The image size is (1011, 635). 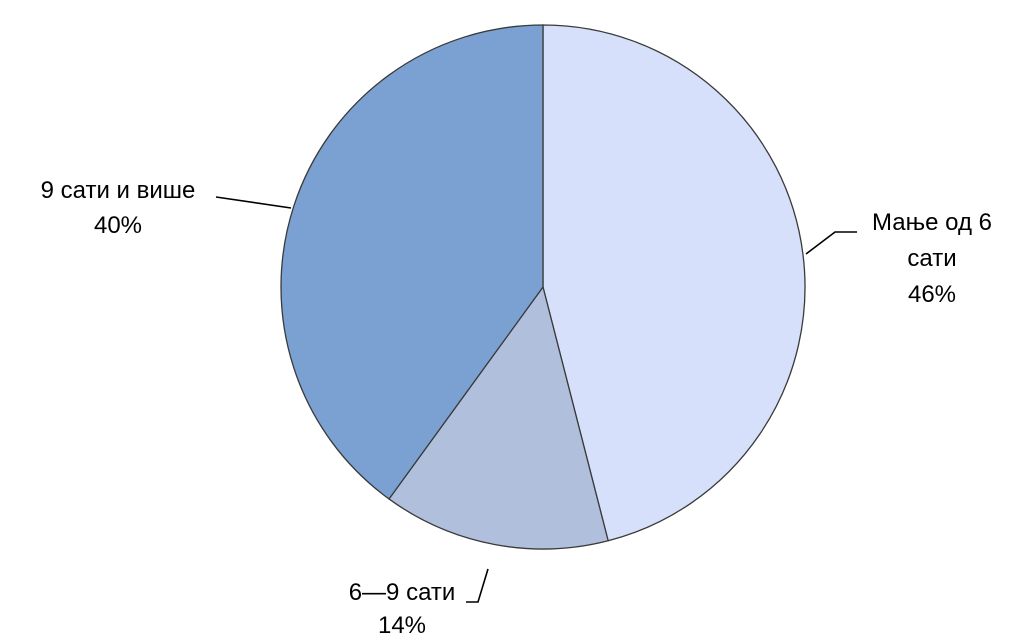 What do you see at coordinates (118, 225) in the screenshot?
I see `slice-percent-3: 40%` at bounding box center [118, 225].